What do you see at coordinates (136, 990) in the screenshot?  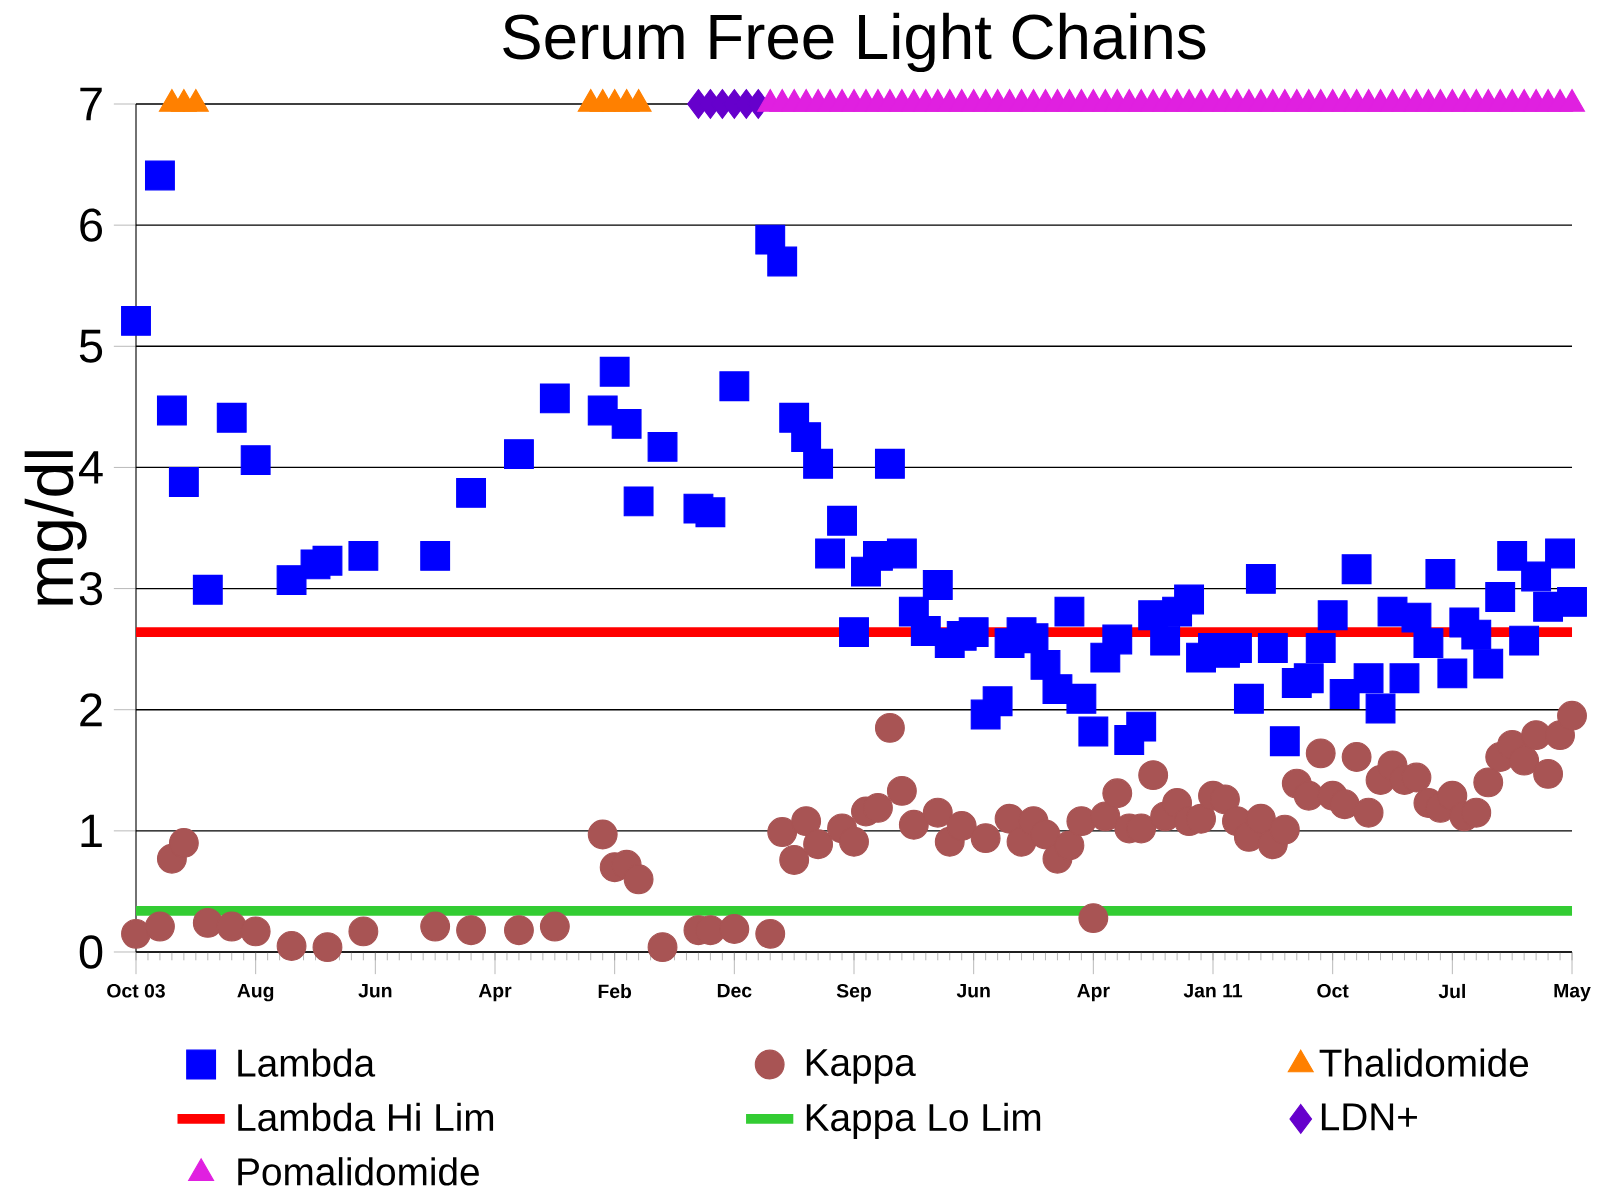 I see `x-tick-label: Oct 03` at bounding box center [136, 990].